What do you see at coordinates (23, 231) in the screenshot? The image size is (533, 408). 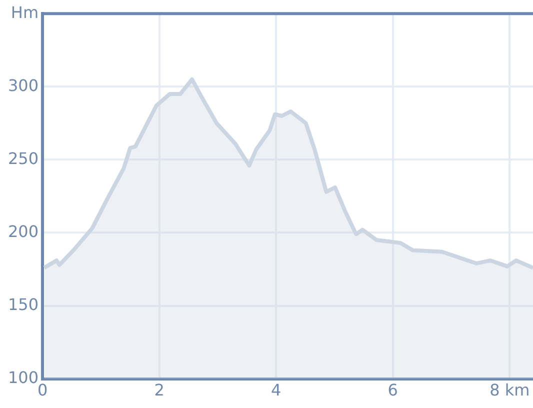 I see `y-tick-label: 200` at bounding box center [23, 231].